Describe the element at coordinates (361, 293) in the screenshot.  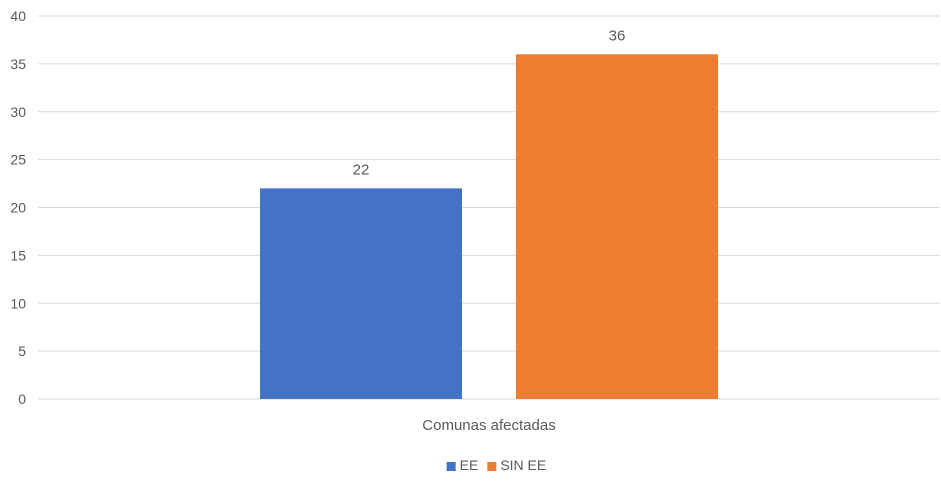
I see `bar-ee` at that location.